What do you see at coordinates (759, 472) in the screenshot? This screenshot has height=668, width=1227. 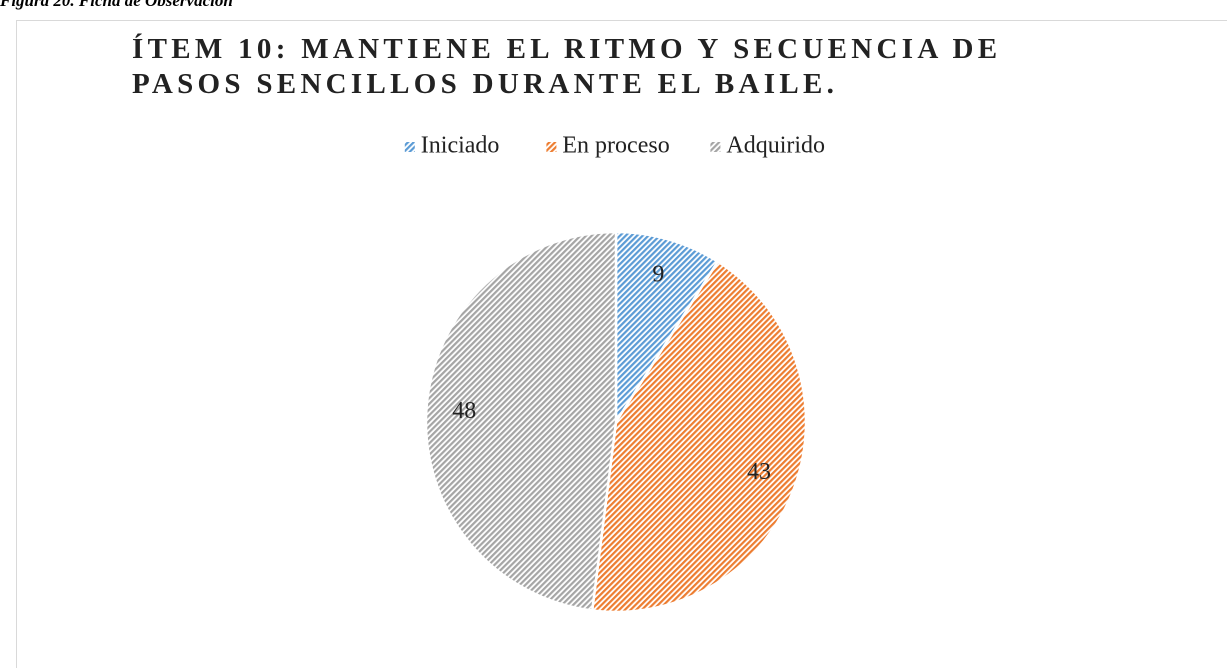 I see `data-label: 43` at bounding box center [759, 472].